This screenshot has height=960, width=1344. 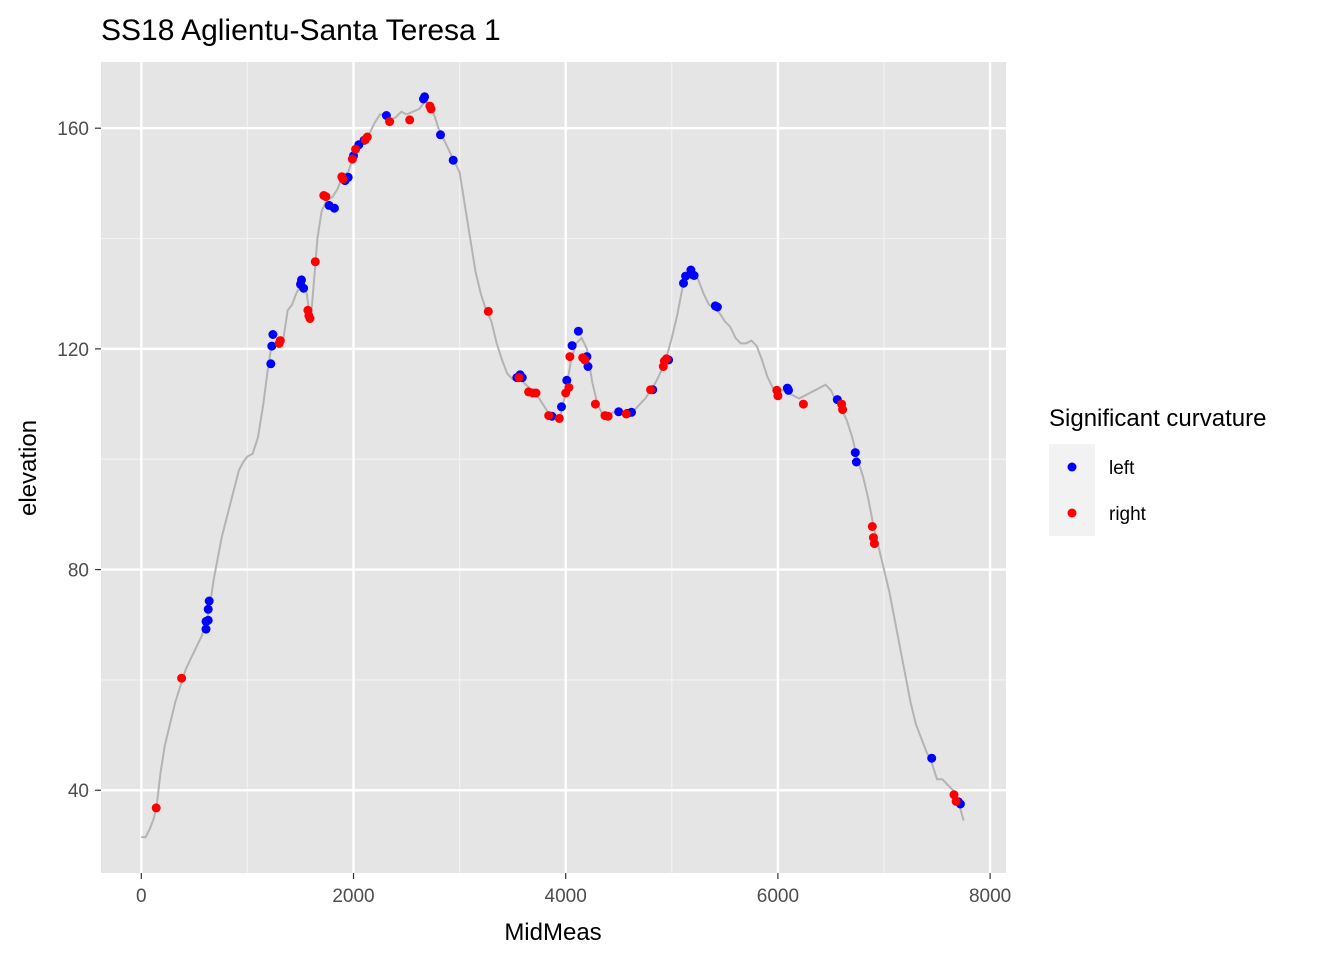 What do you see at coordinates (73, 129) in the screenshot?
I see `y-tick-label: 160` at bounding box center [73, 129].